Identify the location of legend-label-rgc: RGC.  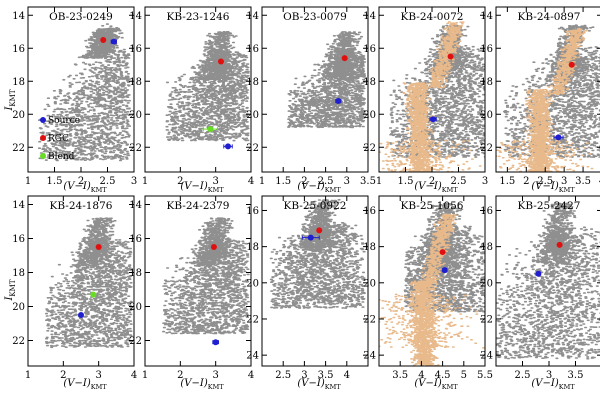
(58, 139).